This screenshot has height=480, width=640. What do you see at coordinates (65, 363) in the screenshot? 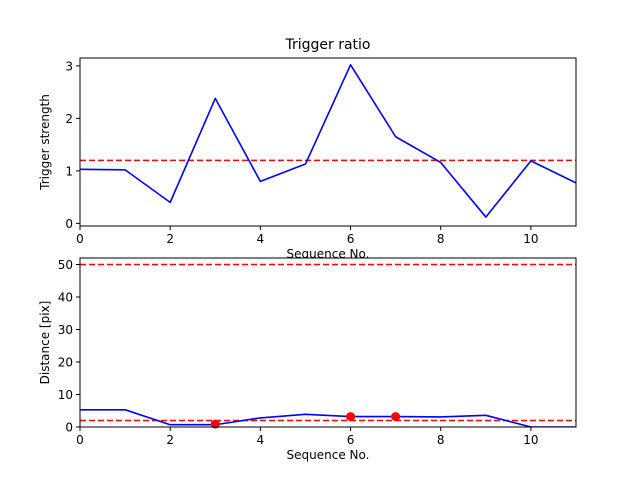
I see `bottom-y-tick-label: 20` at bounding box center [65, 363].